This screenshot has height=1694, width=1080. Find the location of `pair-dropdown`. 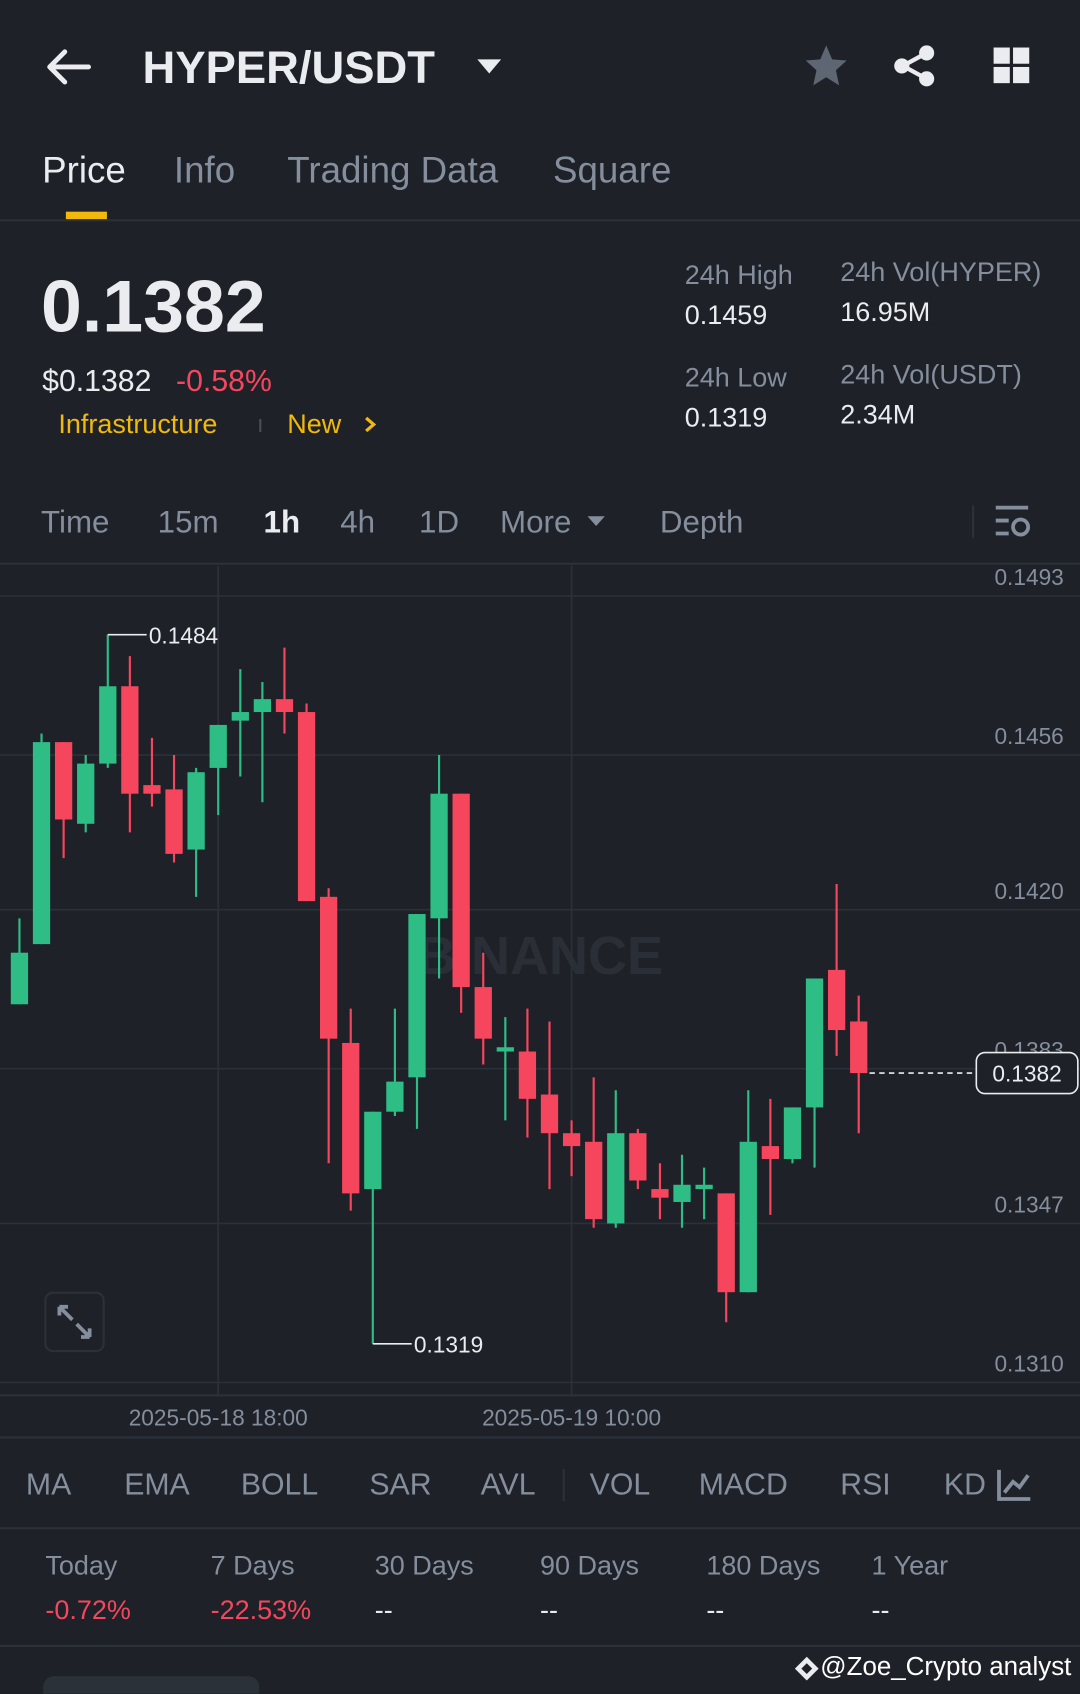

pair-dropdown is located at coordinates (490, 67).